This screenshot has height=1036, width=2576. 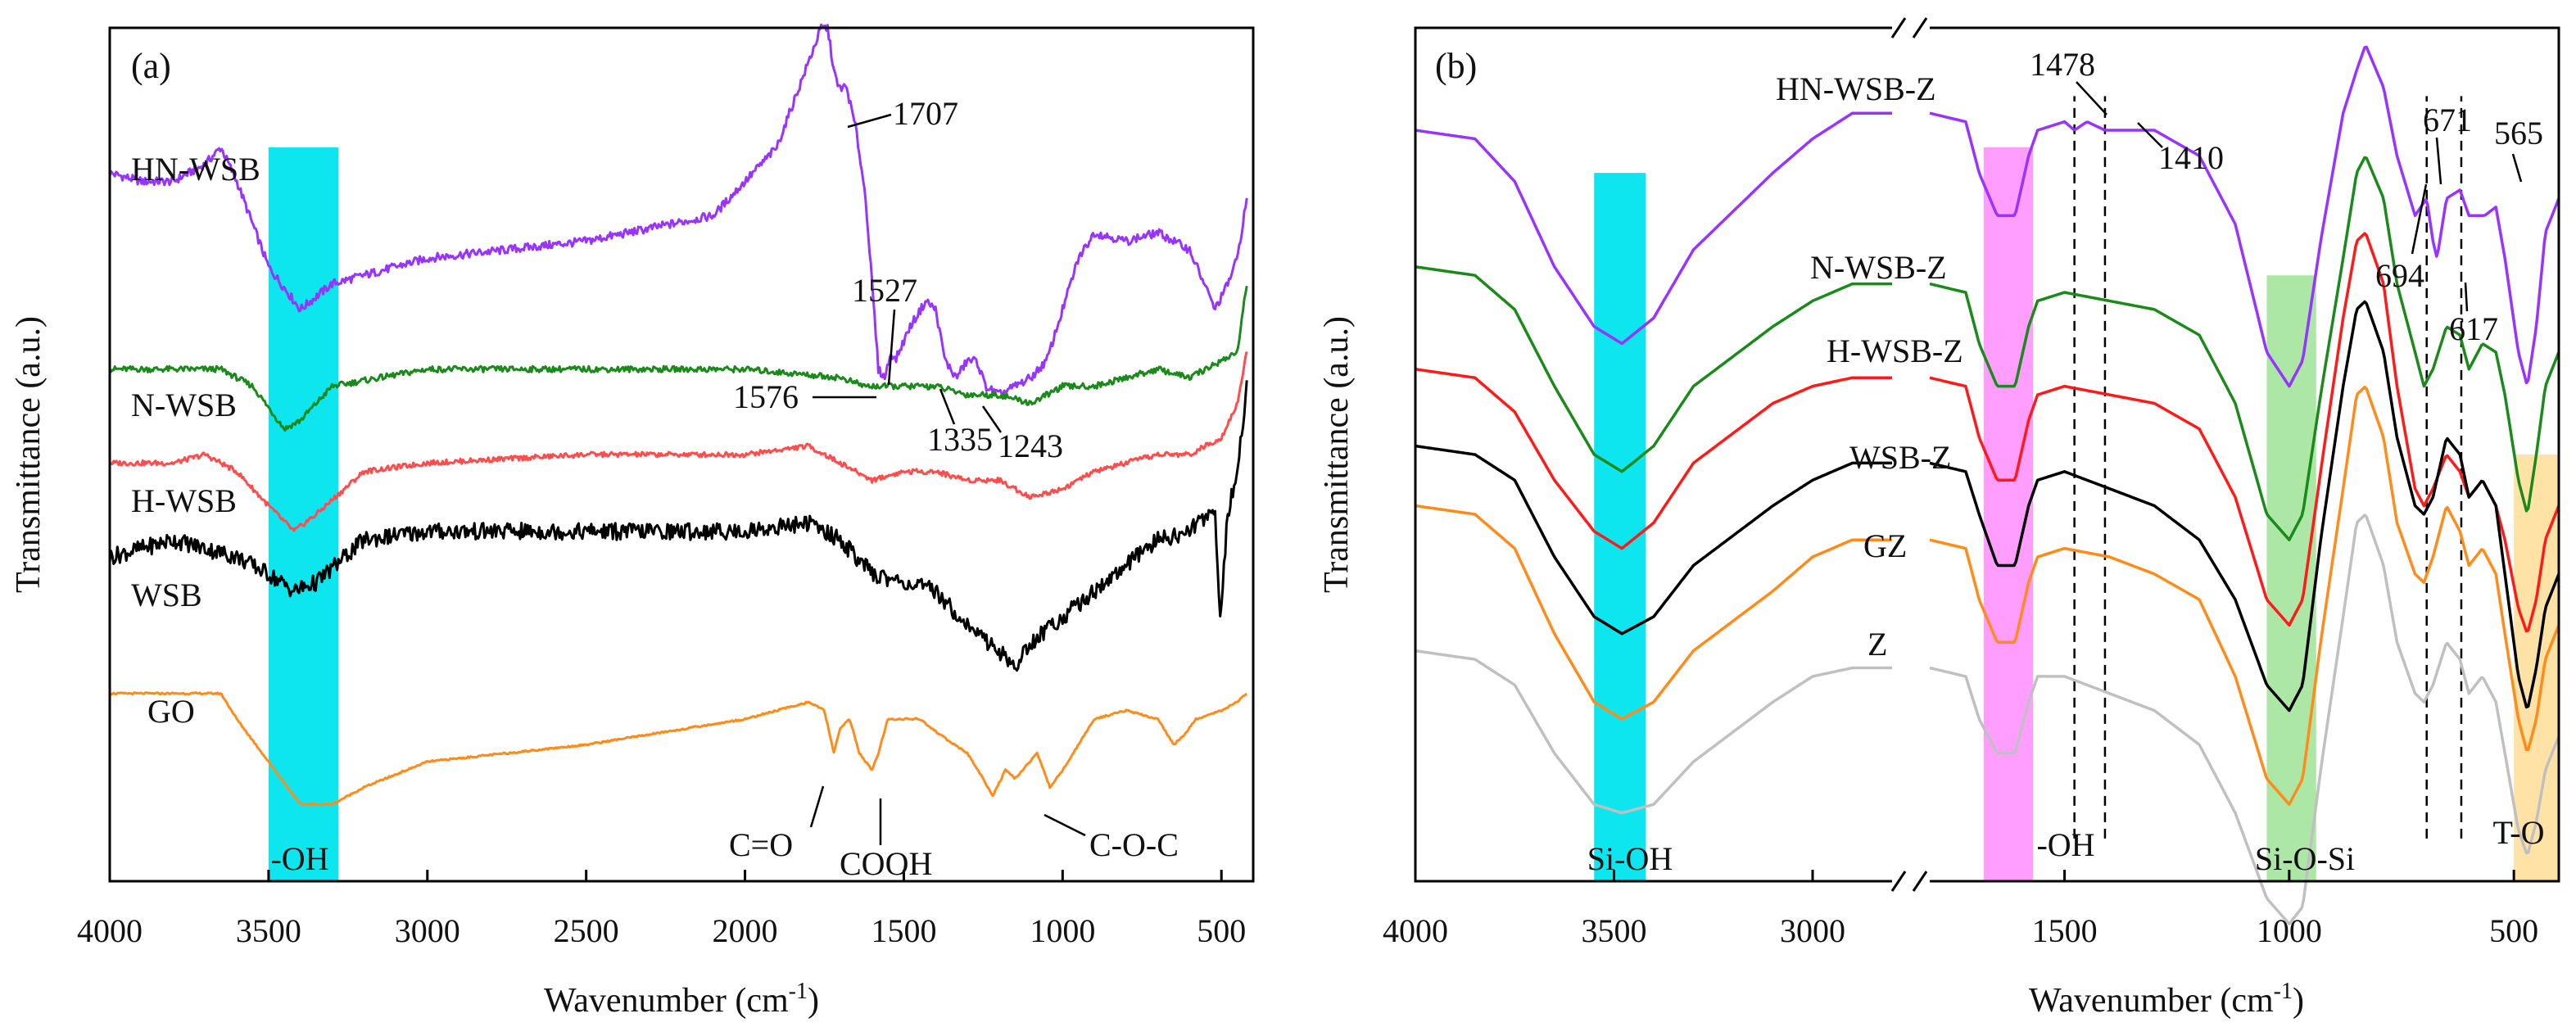 What do you see at coordinates (1614, 930) in the screenshot?
I see `x-tick-label-b-3500: 3500` at bounding box center [1614, 930].